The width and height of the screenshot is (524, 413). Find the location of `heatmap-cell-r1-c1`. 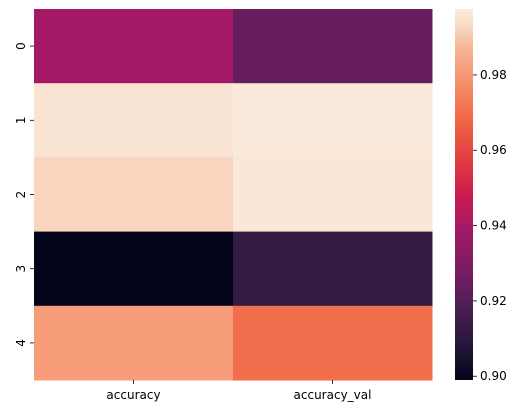

heatmap-cell-r1-c1 is located at coordinates (333, 120).